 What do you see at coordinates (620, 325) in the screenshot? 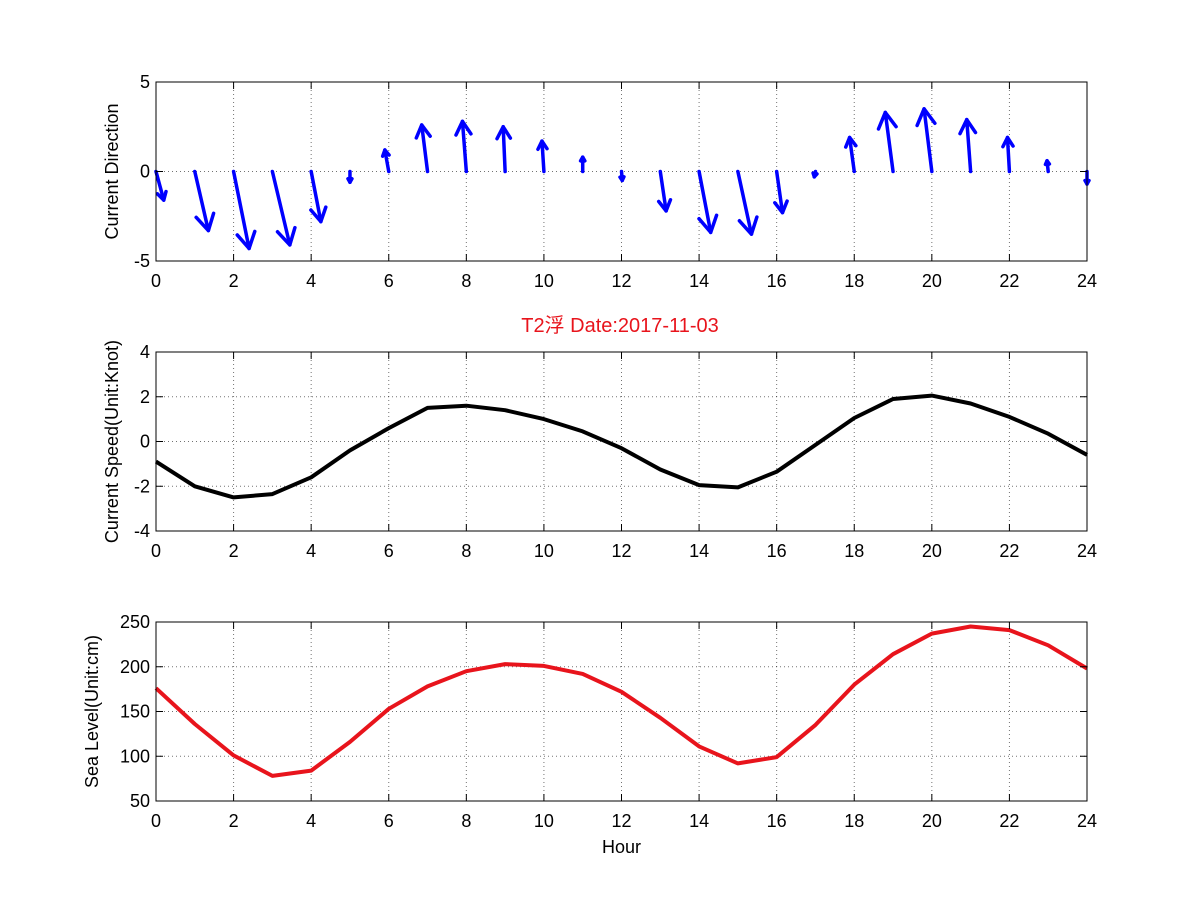
I see `figure-title: T2浮 Date:2017-11-03` at bounding box center [620, 325].